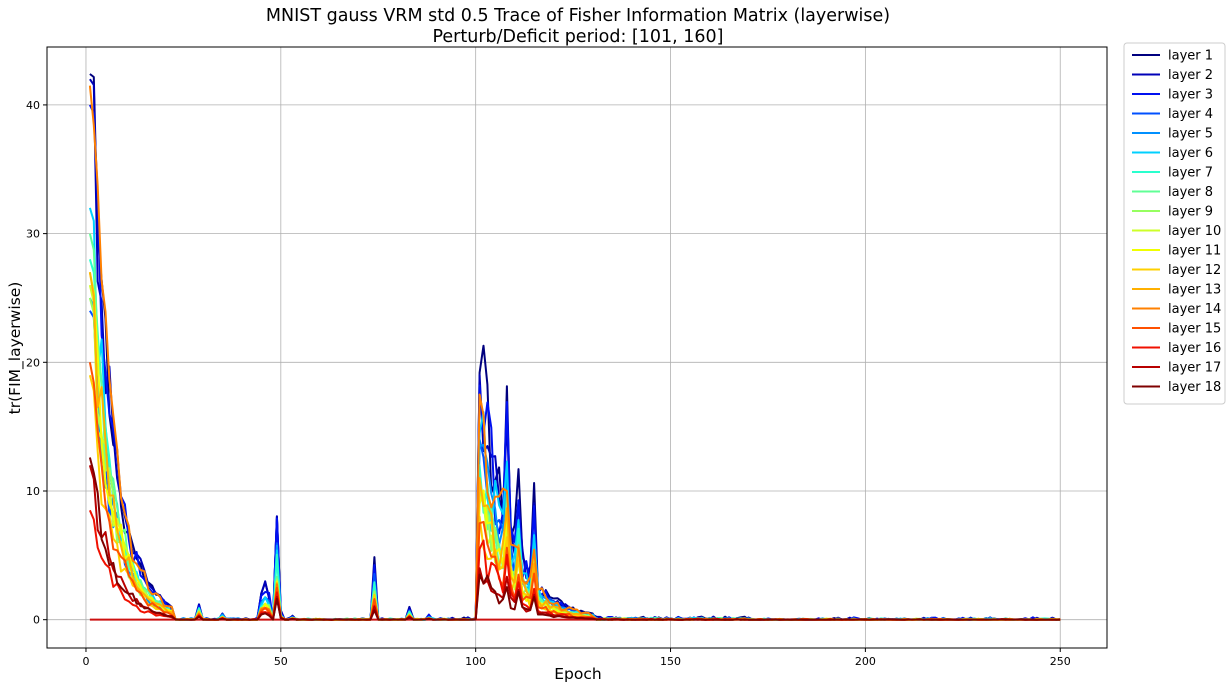  Describe the element at coordinates (33, 105) in the screenshot. I see `y-tick-label: 40` at that location.